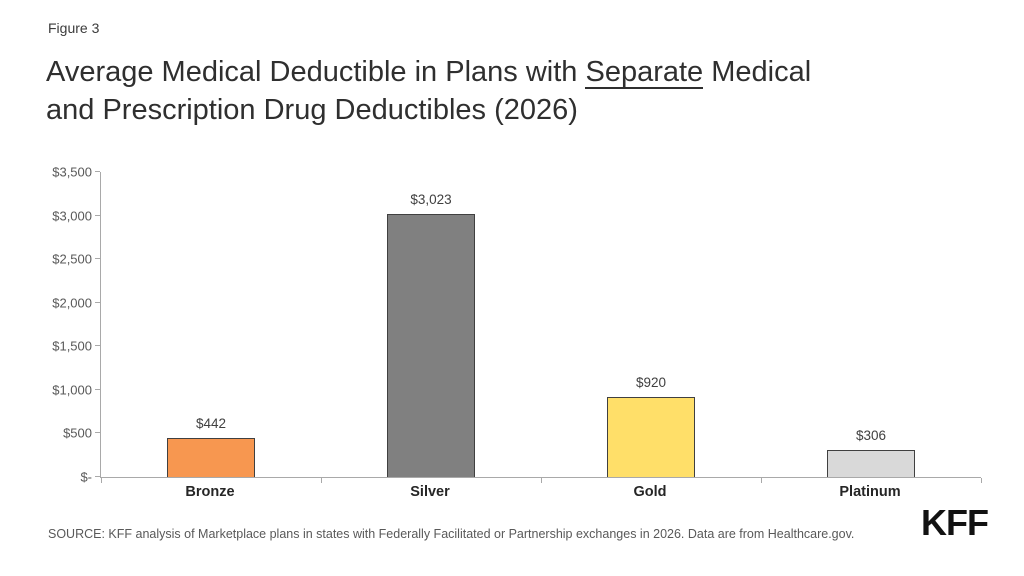 This screenshot has width=1024, height=576. What do you see at coordinates (651, 436) in the screenshot?
I see `bar-gold` at bounding box center [651, 436].